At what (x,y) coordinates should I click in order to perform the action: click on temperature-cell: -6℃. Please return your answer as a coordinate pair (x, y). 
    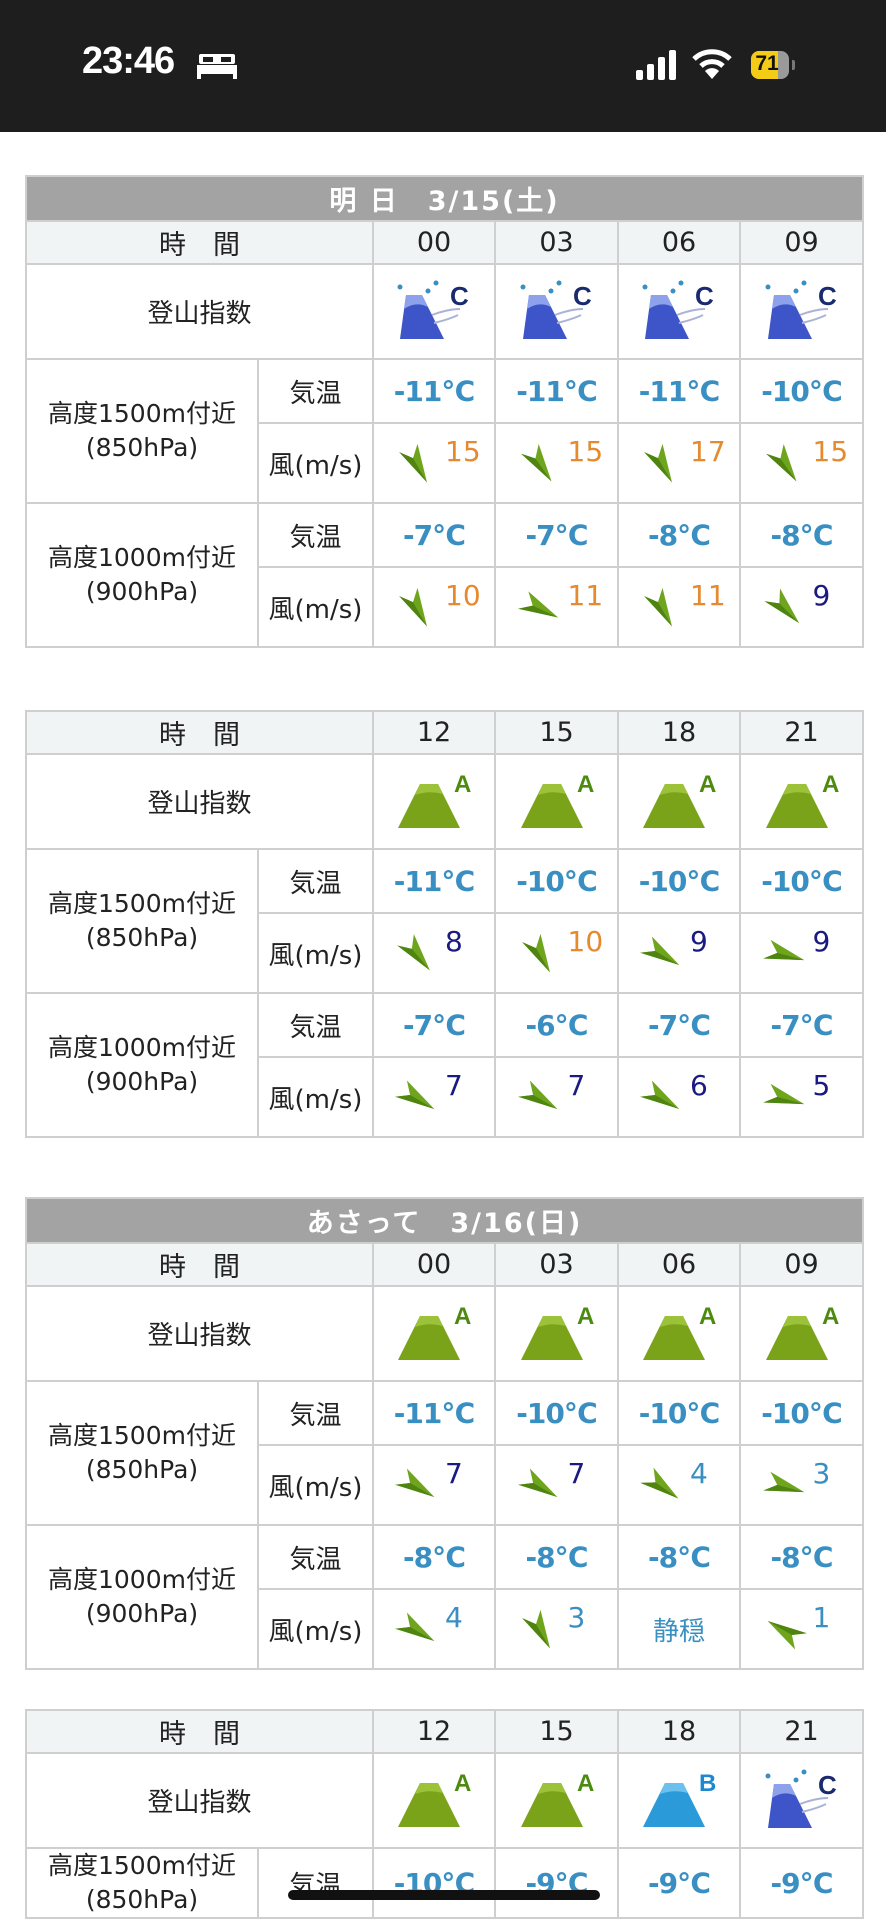
    Looking at the image, I should click on (556, 1025).